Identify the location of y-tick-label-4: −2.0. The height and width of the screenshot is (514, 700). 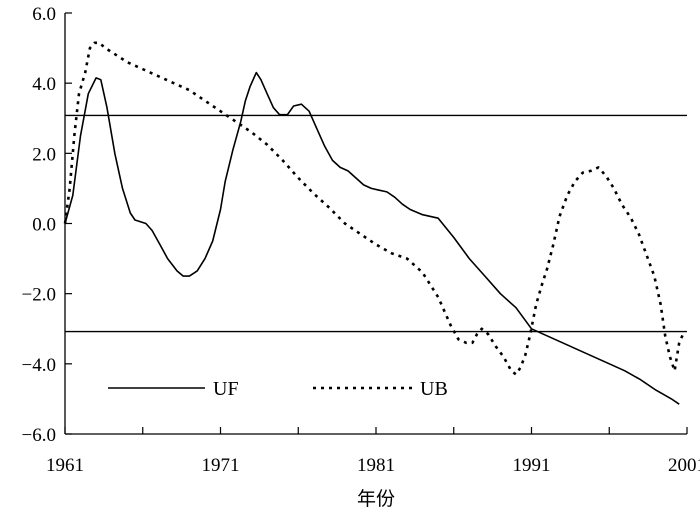
(39, 295).